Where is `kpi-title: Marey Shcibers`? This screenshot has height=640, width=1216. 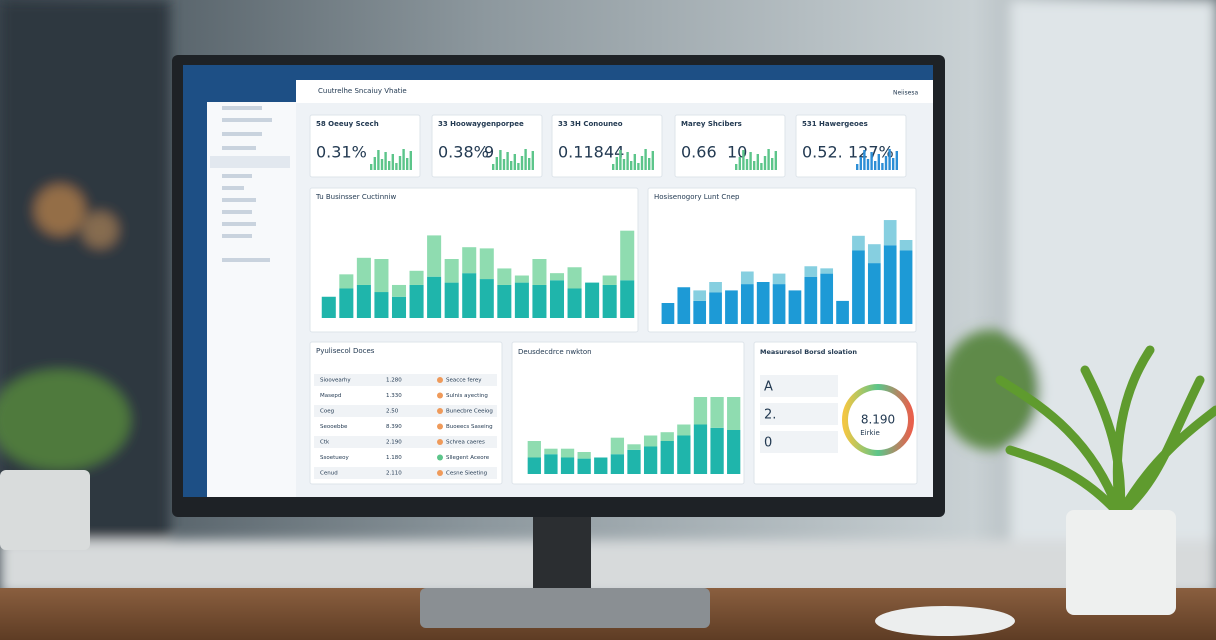
kpi-title: Marey Shcibers is located at coordinates (711, 124).